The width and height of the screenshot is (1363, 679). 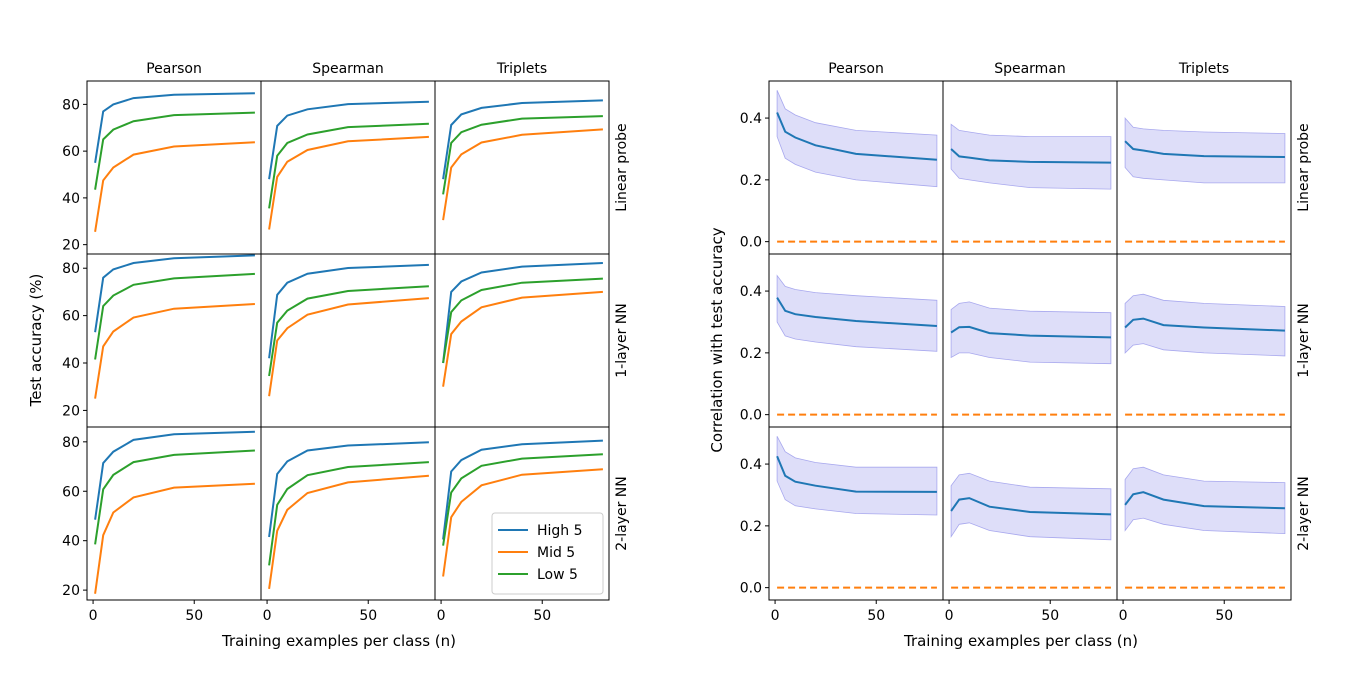 I want to click on right-panel-r1c1-confidence-band, so click(x=857, y=139).